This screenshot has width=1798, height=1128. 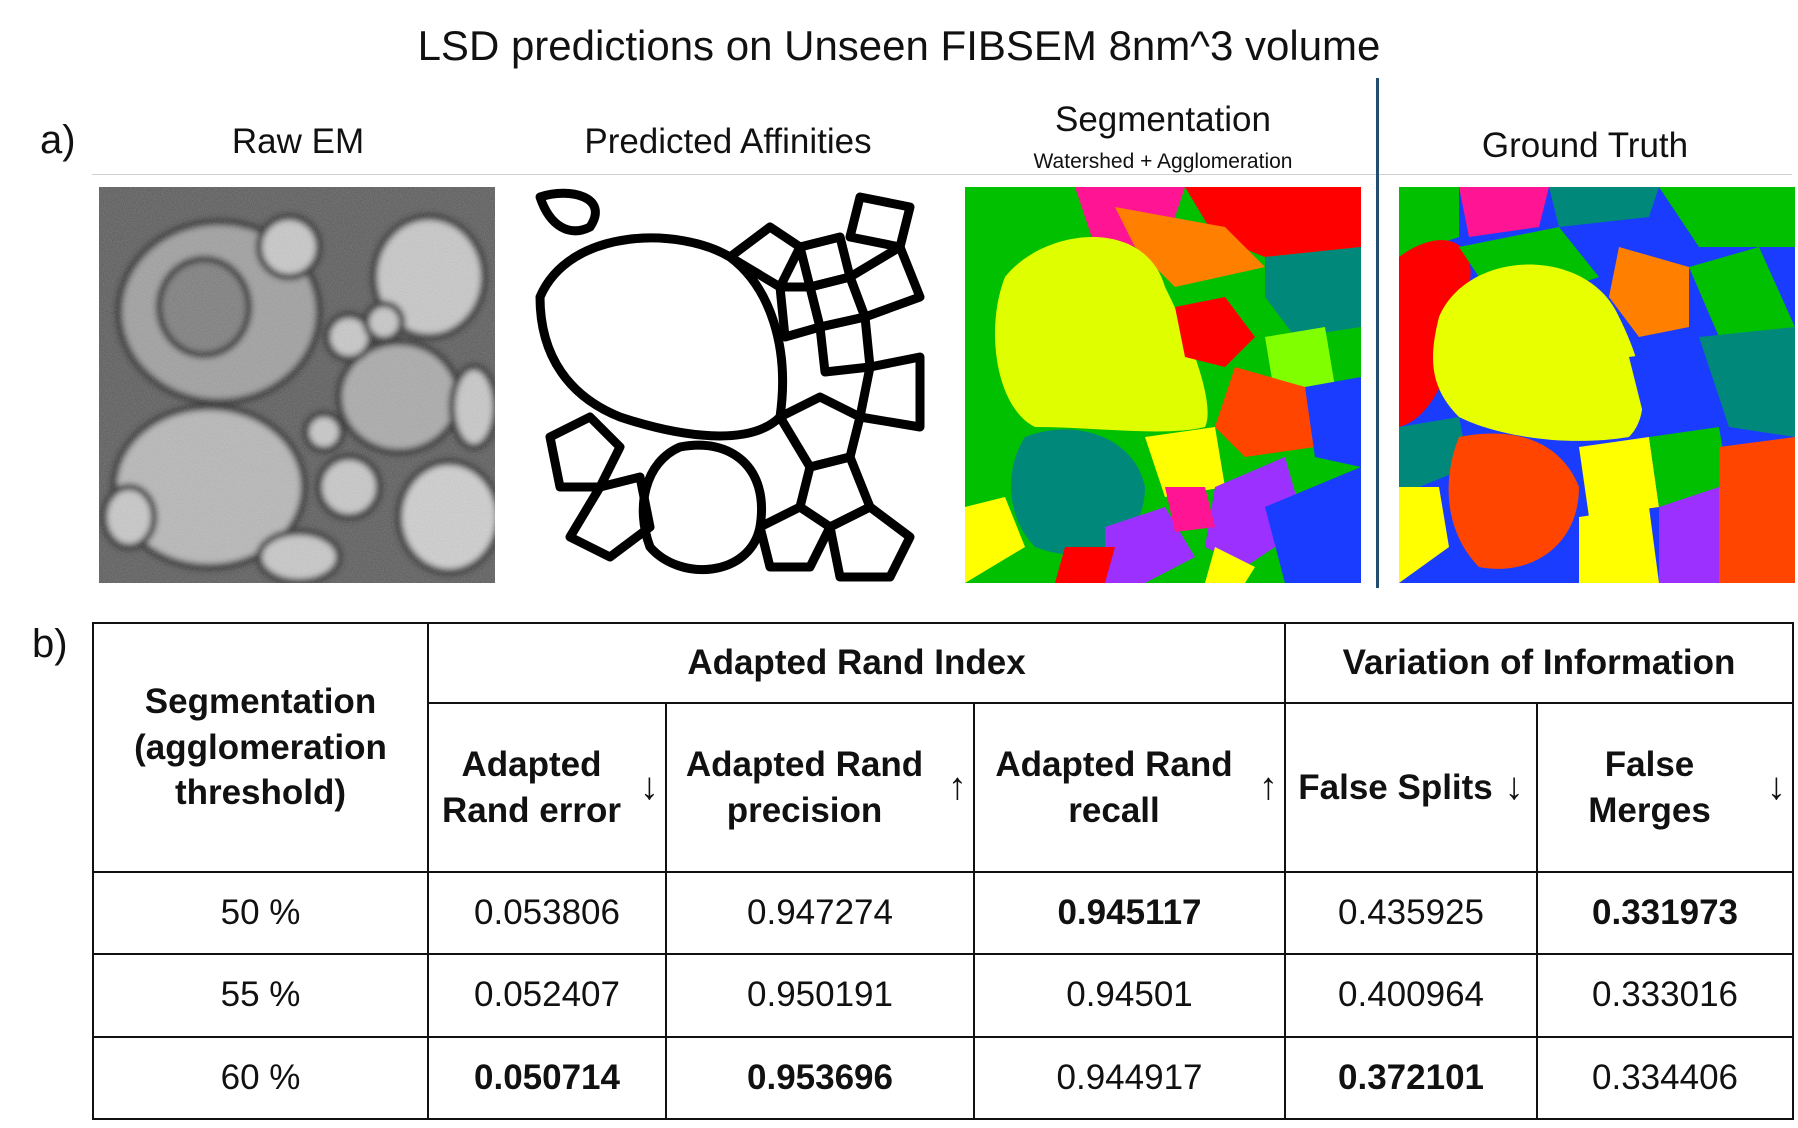 I want to click on value-cell: 0.333016, so click(x=1665, y=995).